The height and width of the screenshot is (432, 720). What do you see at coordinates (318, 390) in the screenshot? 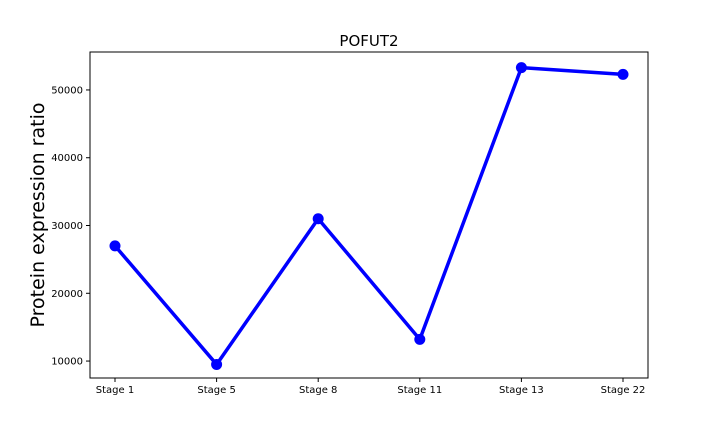
I see `x-tick-label: Stage 8` at bounding box center [318, 390].